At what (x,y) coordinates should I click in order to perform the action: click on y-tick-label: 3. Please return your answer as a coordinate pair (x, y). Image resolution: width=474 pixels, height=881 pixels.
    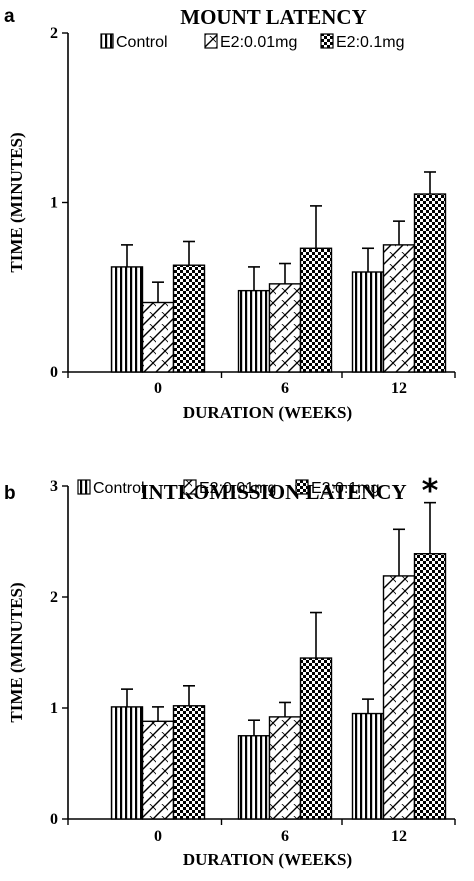
    Looking at the image, I should click on (54, 486).